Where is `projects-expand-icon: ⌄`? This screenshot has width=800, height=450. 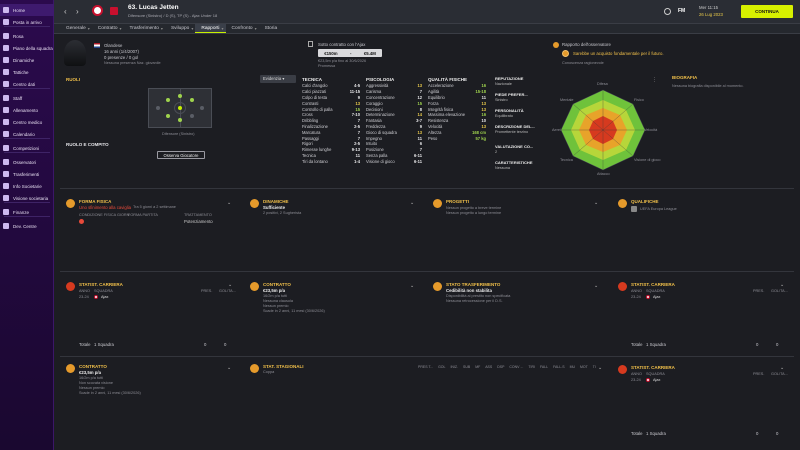 projects-expand-icon: ⌄ is located at coordinates (596, 203).